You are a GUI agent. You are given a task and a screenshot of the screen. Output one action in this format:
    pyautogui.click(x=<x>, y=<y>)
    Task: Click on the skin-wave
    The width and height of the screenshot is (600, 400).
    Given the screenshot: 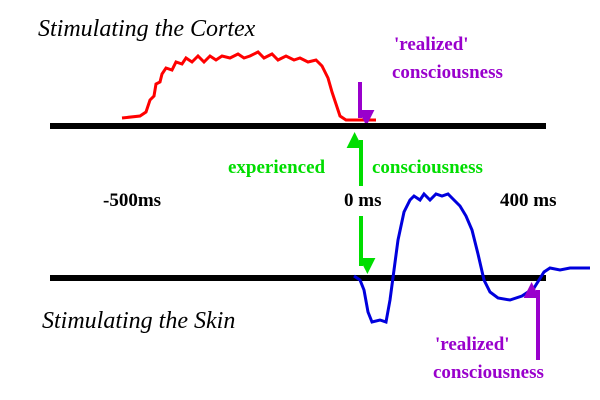 What is the action you would take?
    pyautogui.click(x=471, y=257)
    